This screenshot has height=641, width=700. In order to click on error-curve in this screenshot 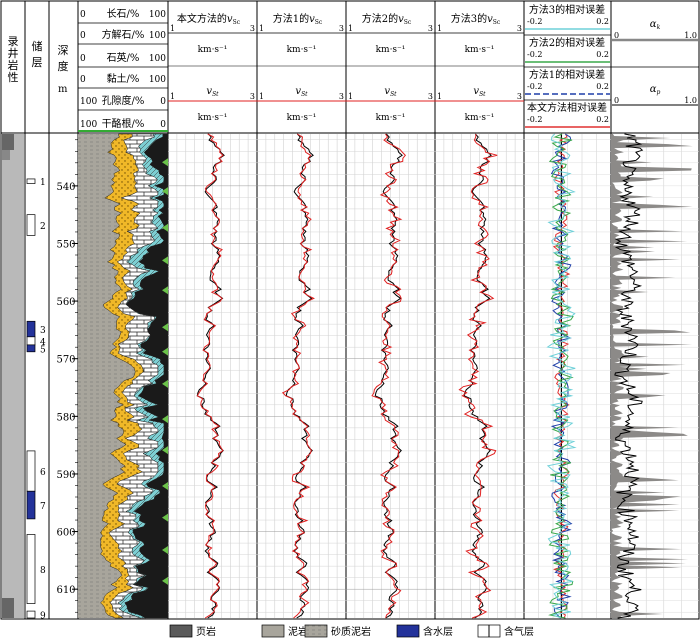, I will do `click(561, 376)`.